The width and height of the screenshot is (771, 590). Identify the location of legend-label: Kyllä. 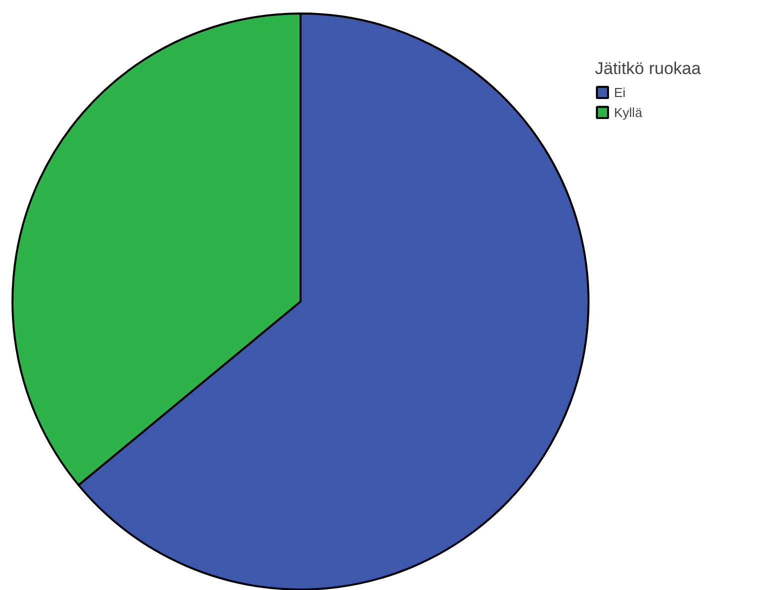
(628, 112).